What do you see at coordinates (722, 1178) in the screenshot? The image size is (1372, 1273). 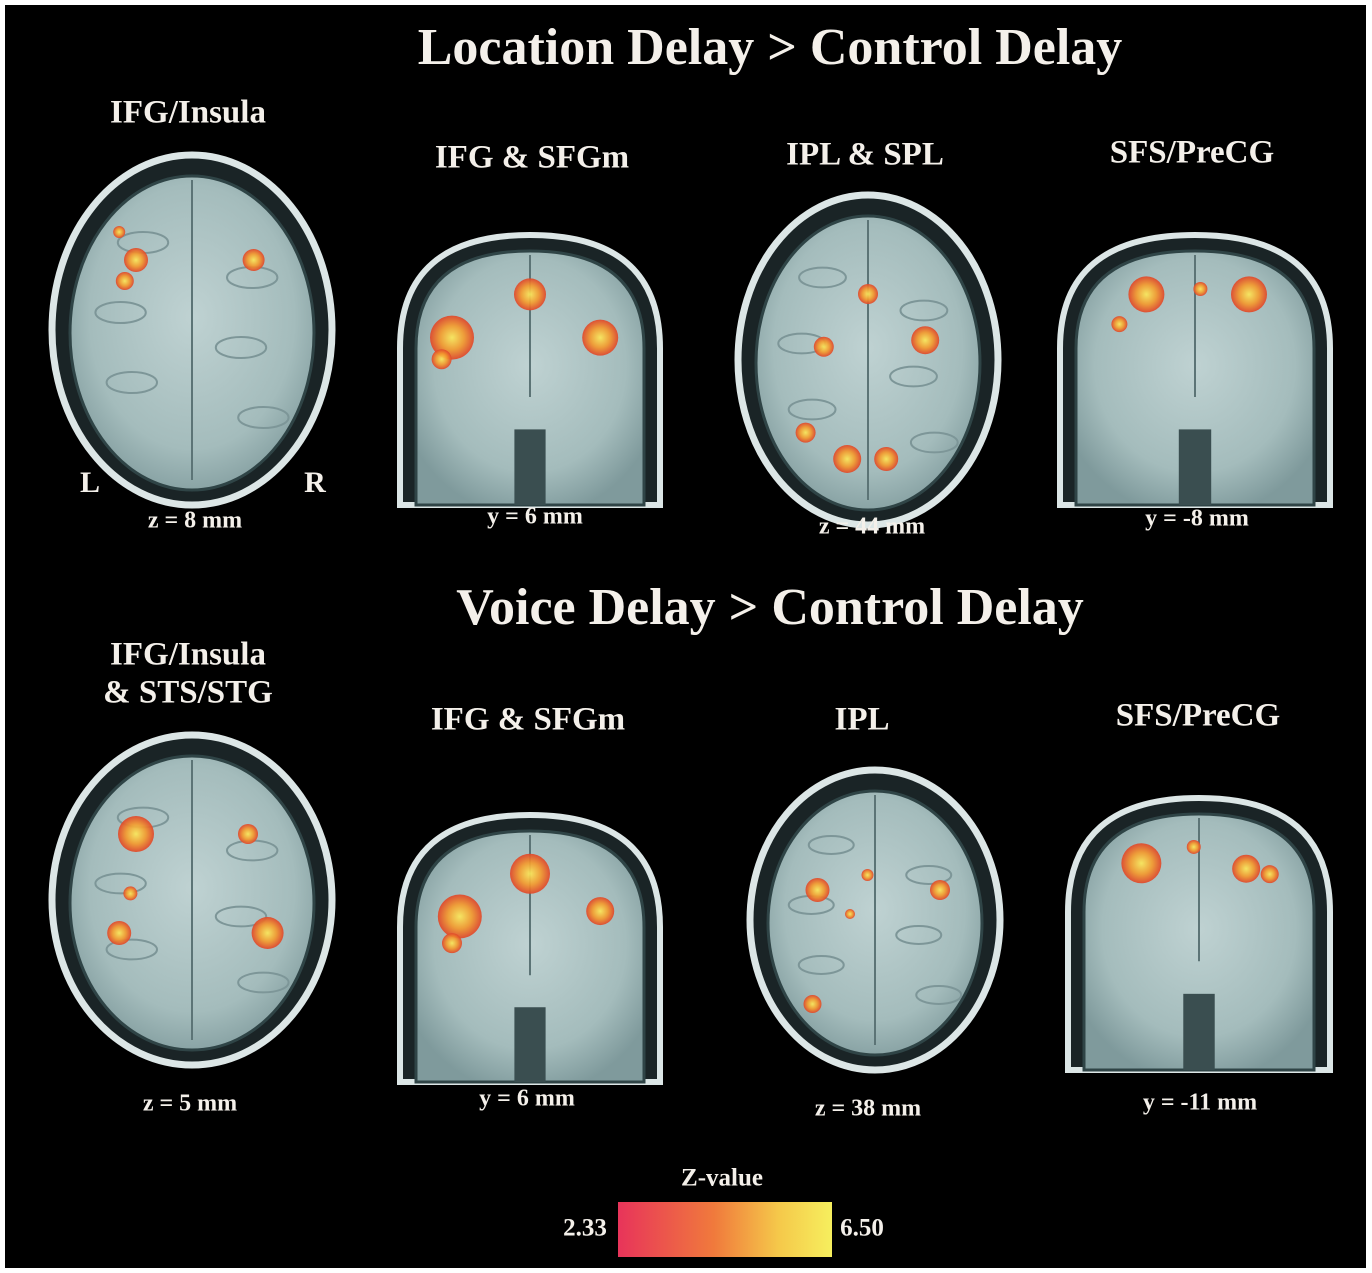 I see `colorbar-label: Z-value` at bounding box center [722, 1178].